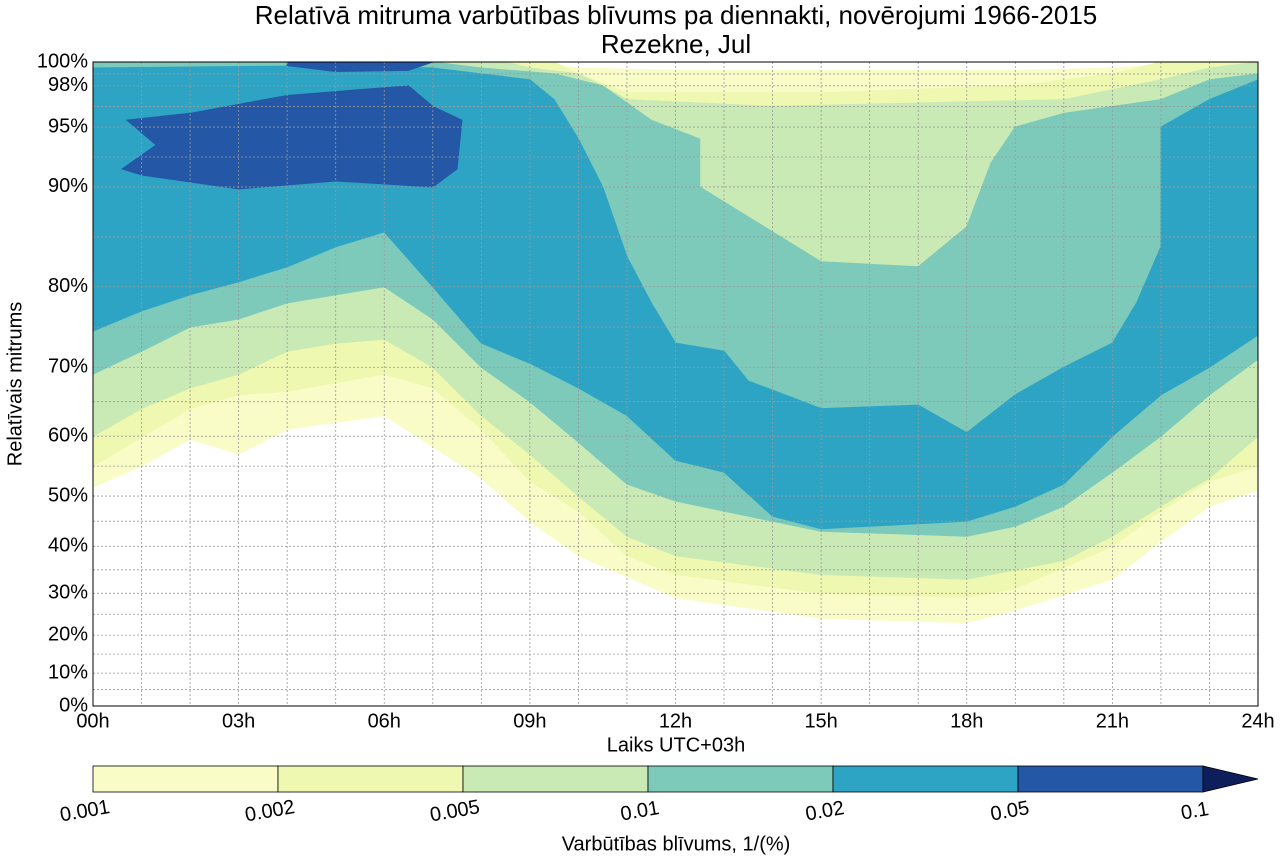 The width and height of the screenshot is (1284, 863). Describe the element at coordinates (68, 126) in the screenshot. I see `y-tick-label: 95%` at that location.